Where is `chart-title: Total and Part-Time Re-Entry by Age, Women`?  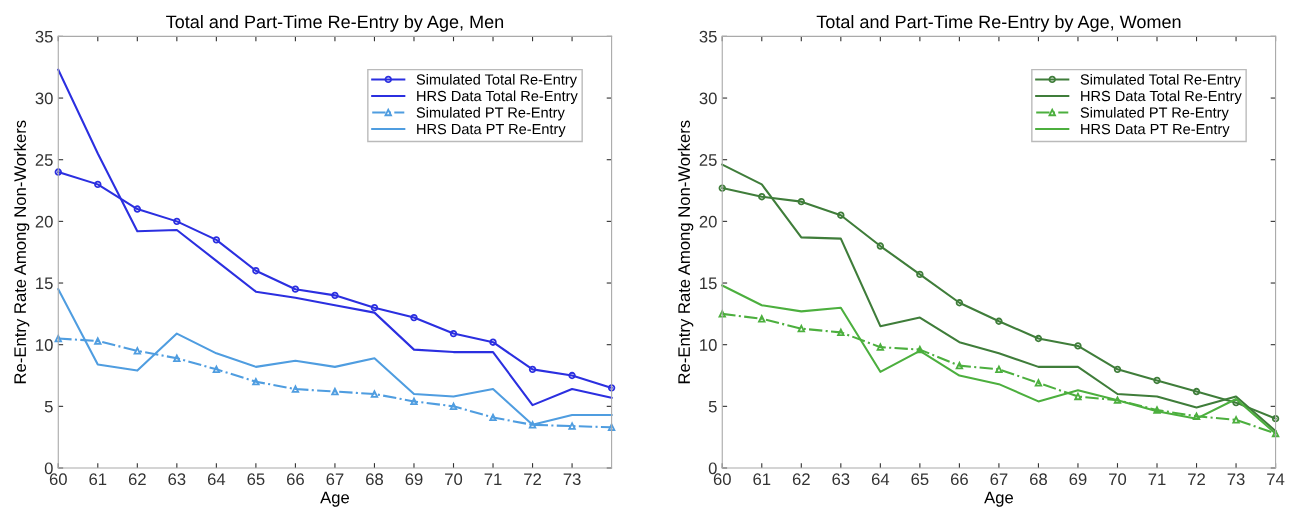 chart-title: Total and Part-Time Re-Entry by Age, Women is located at coordinates (998, 23).